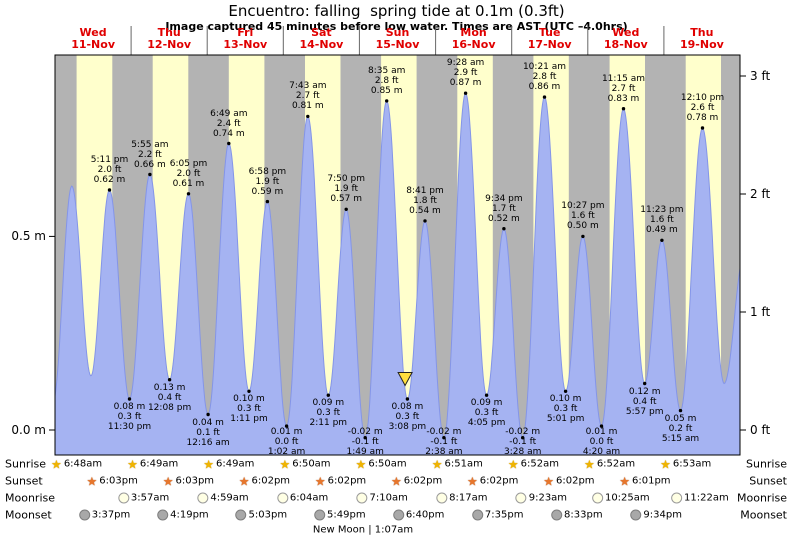  I want to click on tide-point-label: 12:10 pm 2.6 ft 0.78 m, so click(702, 108).